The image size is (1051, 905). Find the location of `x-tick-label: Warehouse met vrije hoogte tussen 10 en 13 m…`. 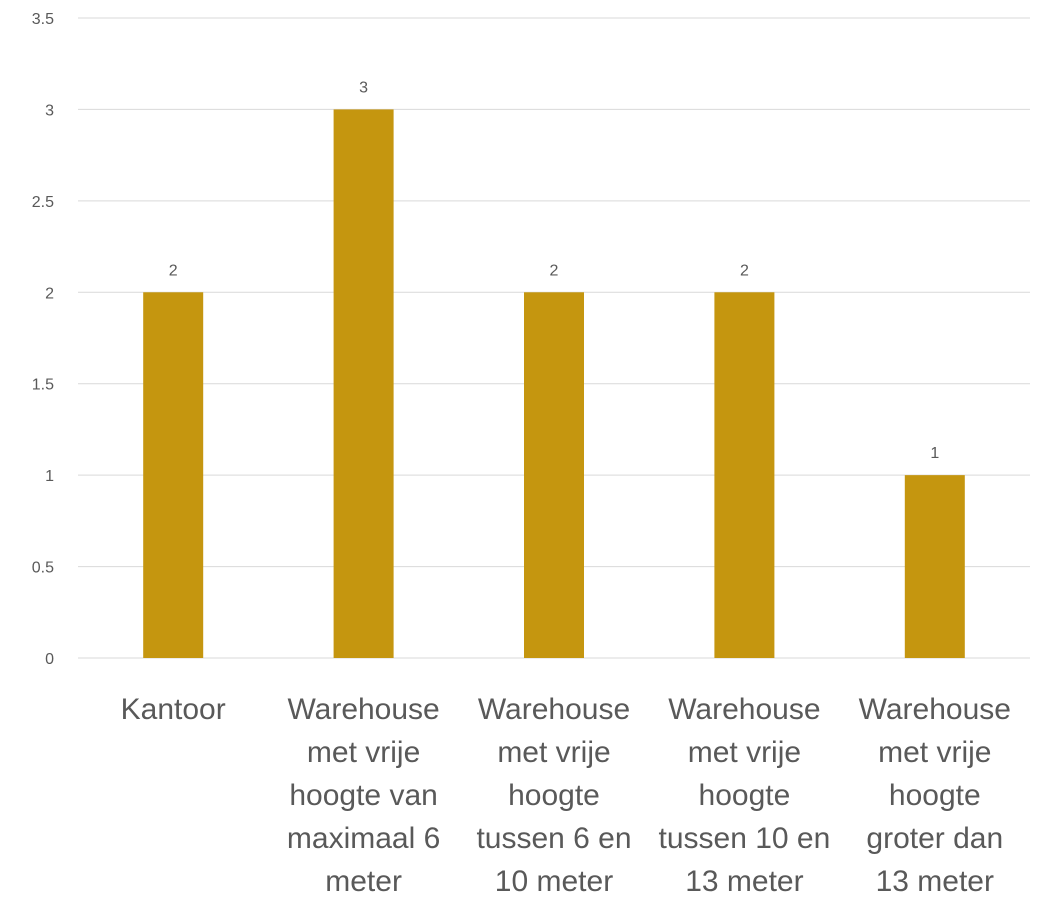

x-tick-label: Warehouse met vrije hoogte tussen 10 en 13 m… is located at coordinates (745, 795).